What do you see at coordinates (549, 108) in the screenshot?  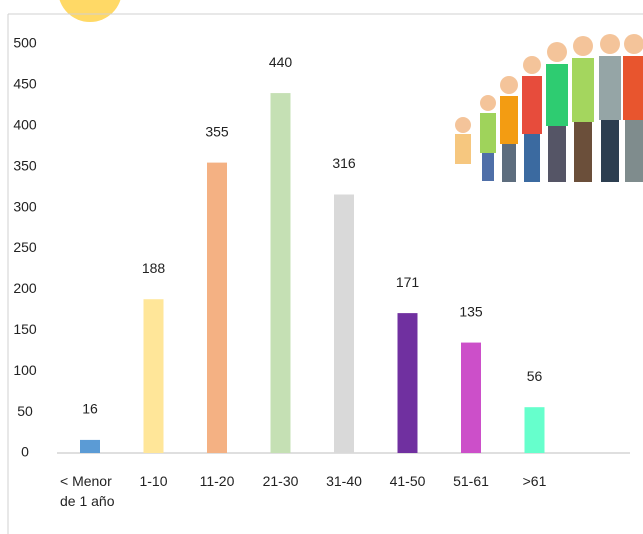 I see `illustration` at bounding box center [549, 108].